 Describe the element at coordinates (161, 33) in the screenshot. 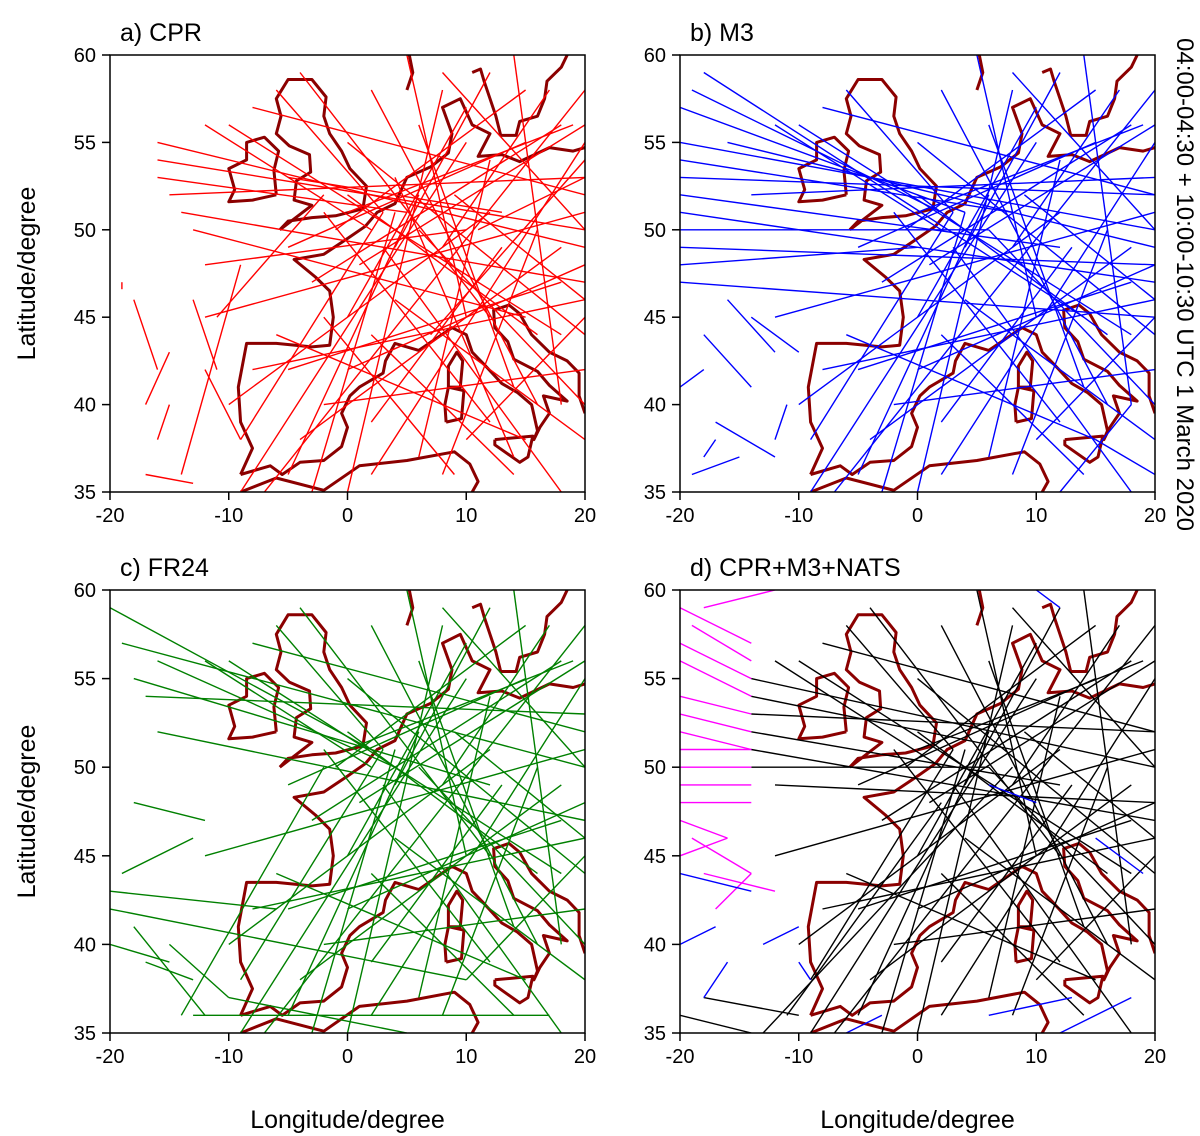

I see `panel-title: a) CPR` at that location.